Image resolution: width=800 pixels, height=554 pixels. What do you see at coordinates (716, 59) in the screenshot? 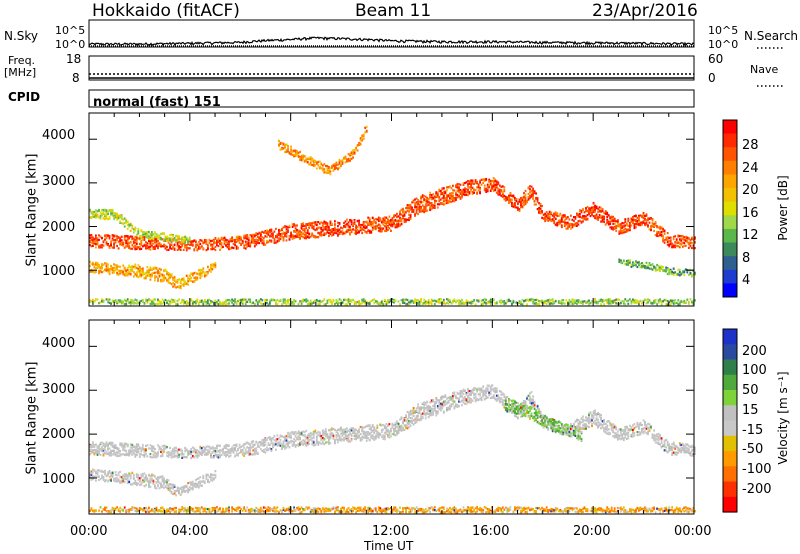
I see `nave-tick-top: 60` at bounding box center [716, 59].